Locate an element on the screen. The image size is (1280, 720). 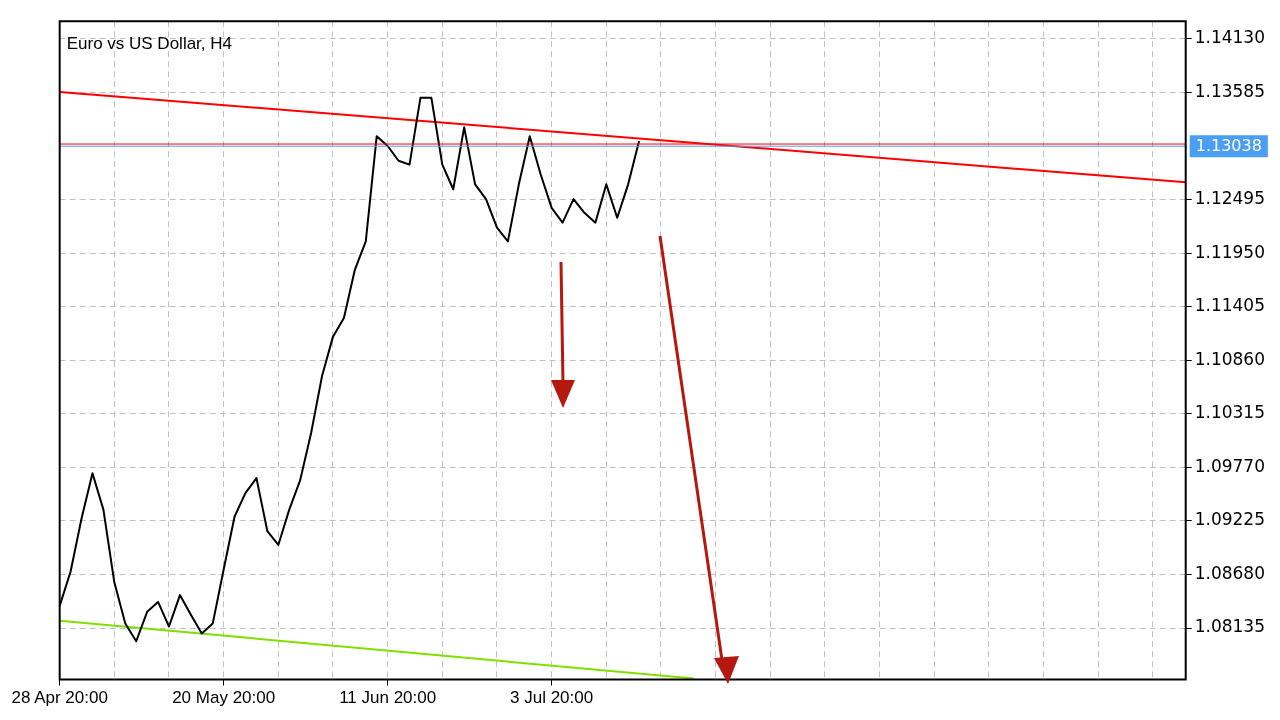
y-tick-label: 1.08135 is located at coordinates (1230, 626).